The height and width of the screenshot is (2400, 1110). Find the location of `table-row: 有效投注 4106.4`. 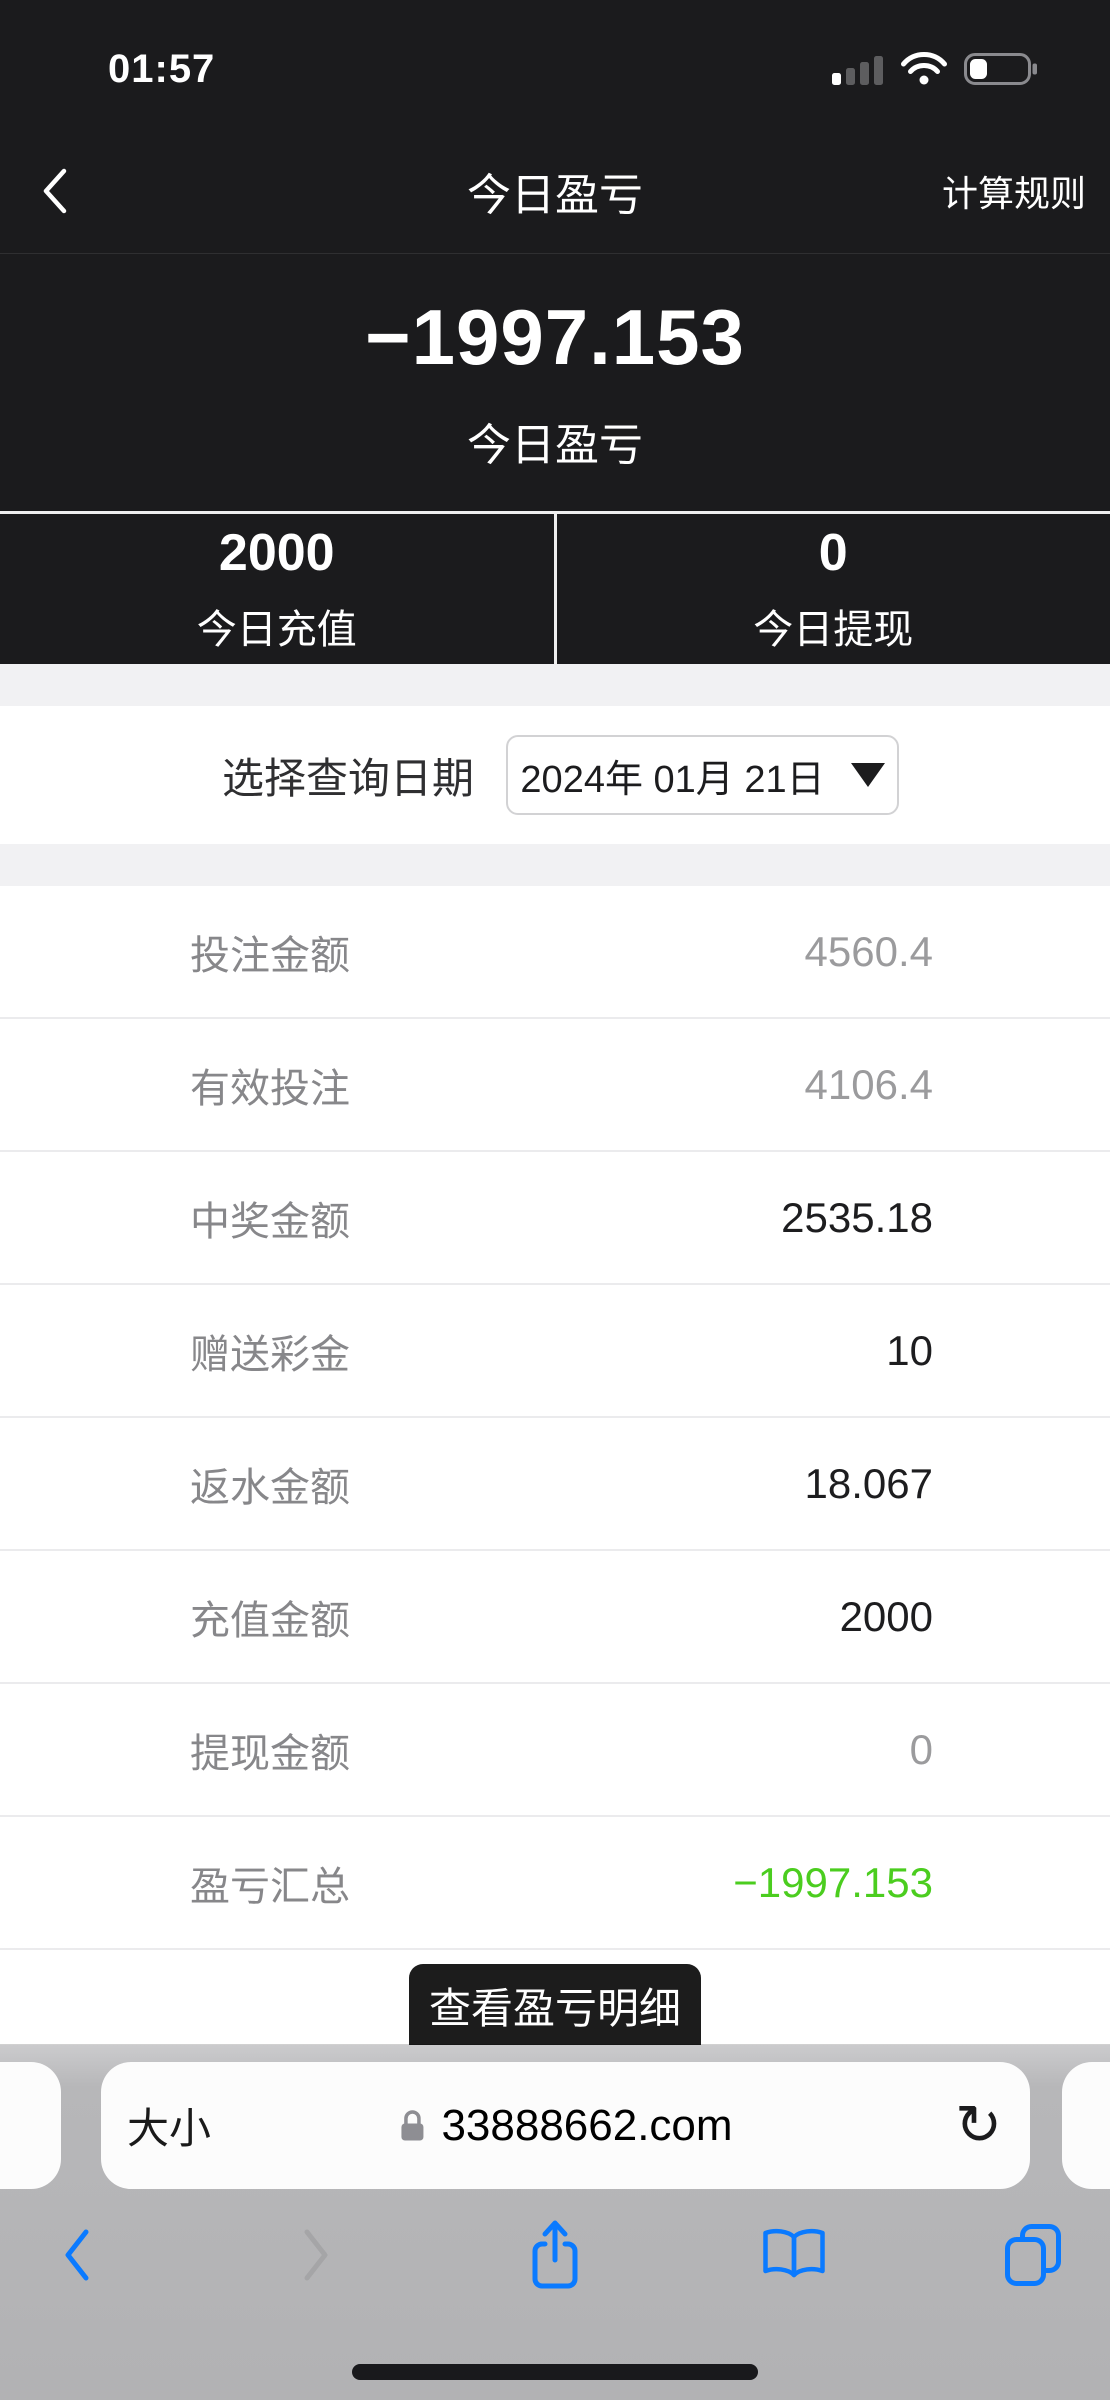

table-row: 有效投注 4106.4 is located at coordinates (555, 1085).